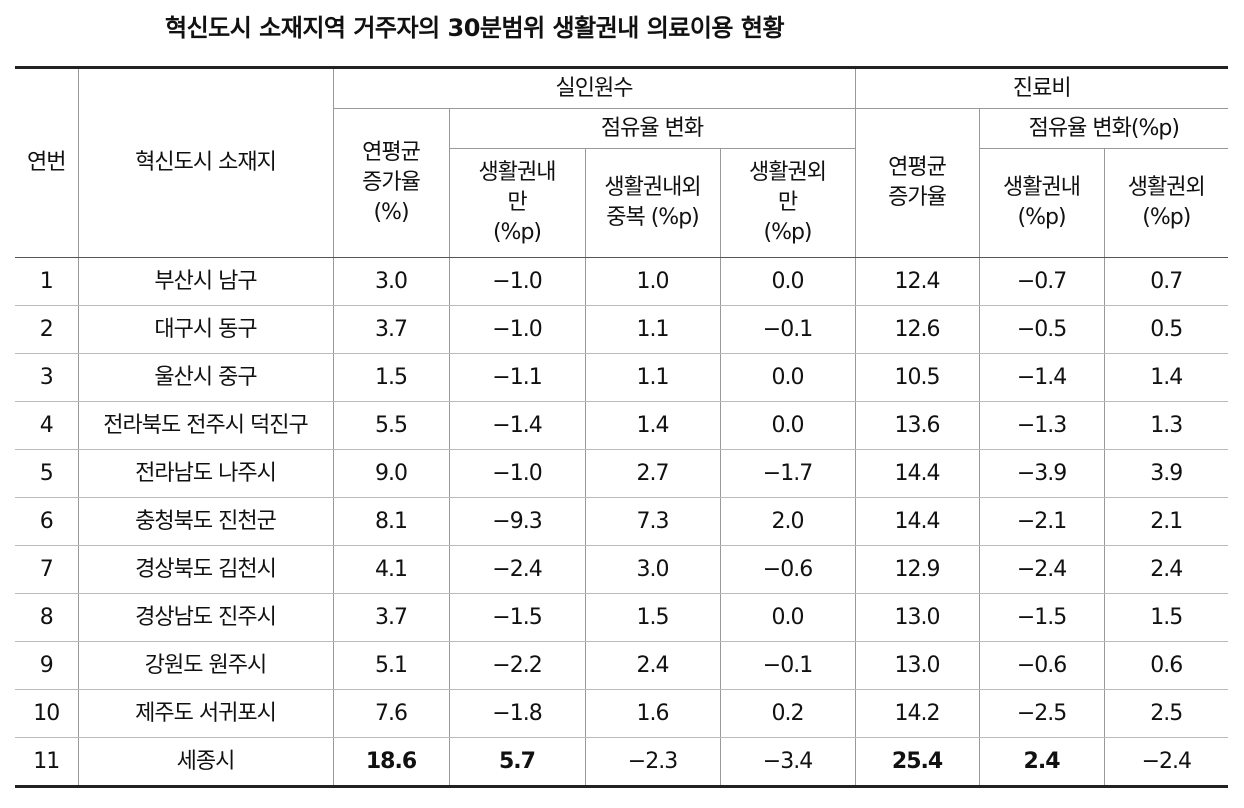 The image size is (1244, 808). What do you see at coordinates (787, 203) in the screenshot?
I see `header-cell: 생활권외 만 (%p)` at bounding box center [787, 203].